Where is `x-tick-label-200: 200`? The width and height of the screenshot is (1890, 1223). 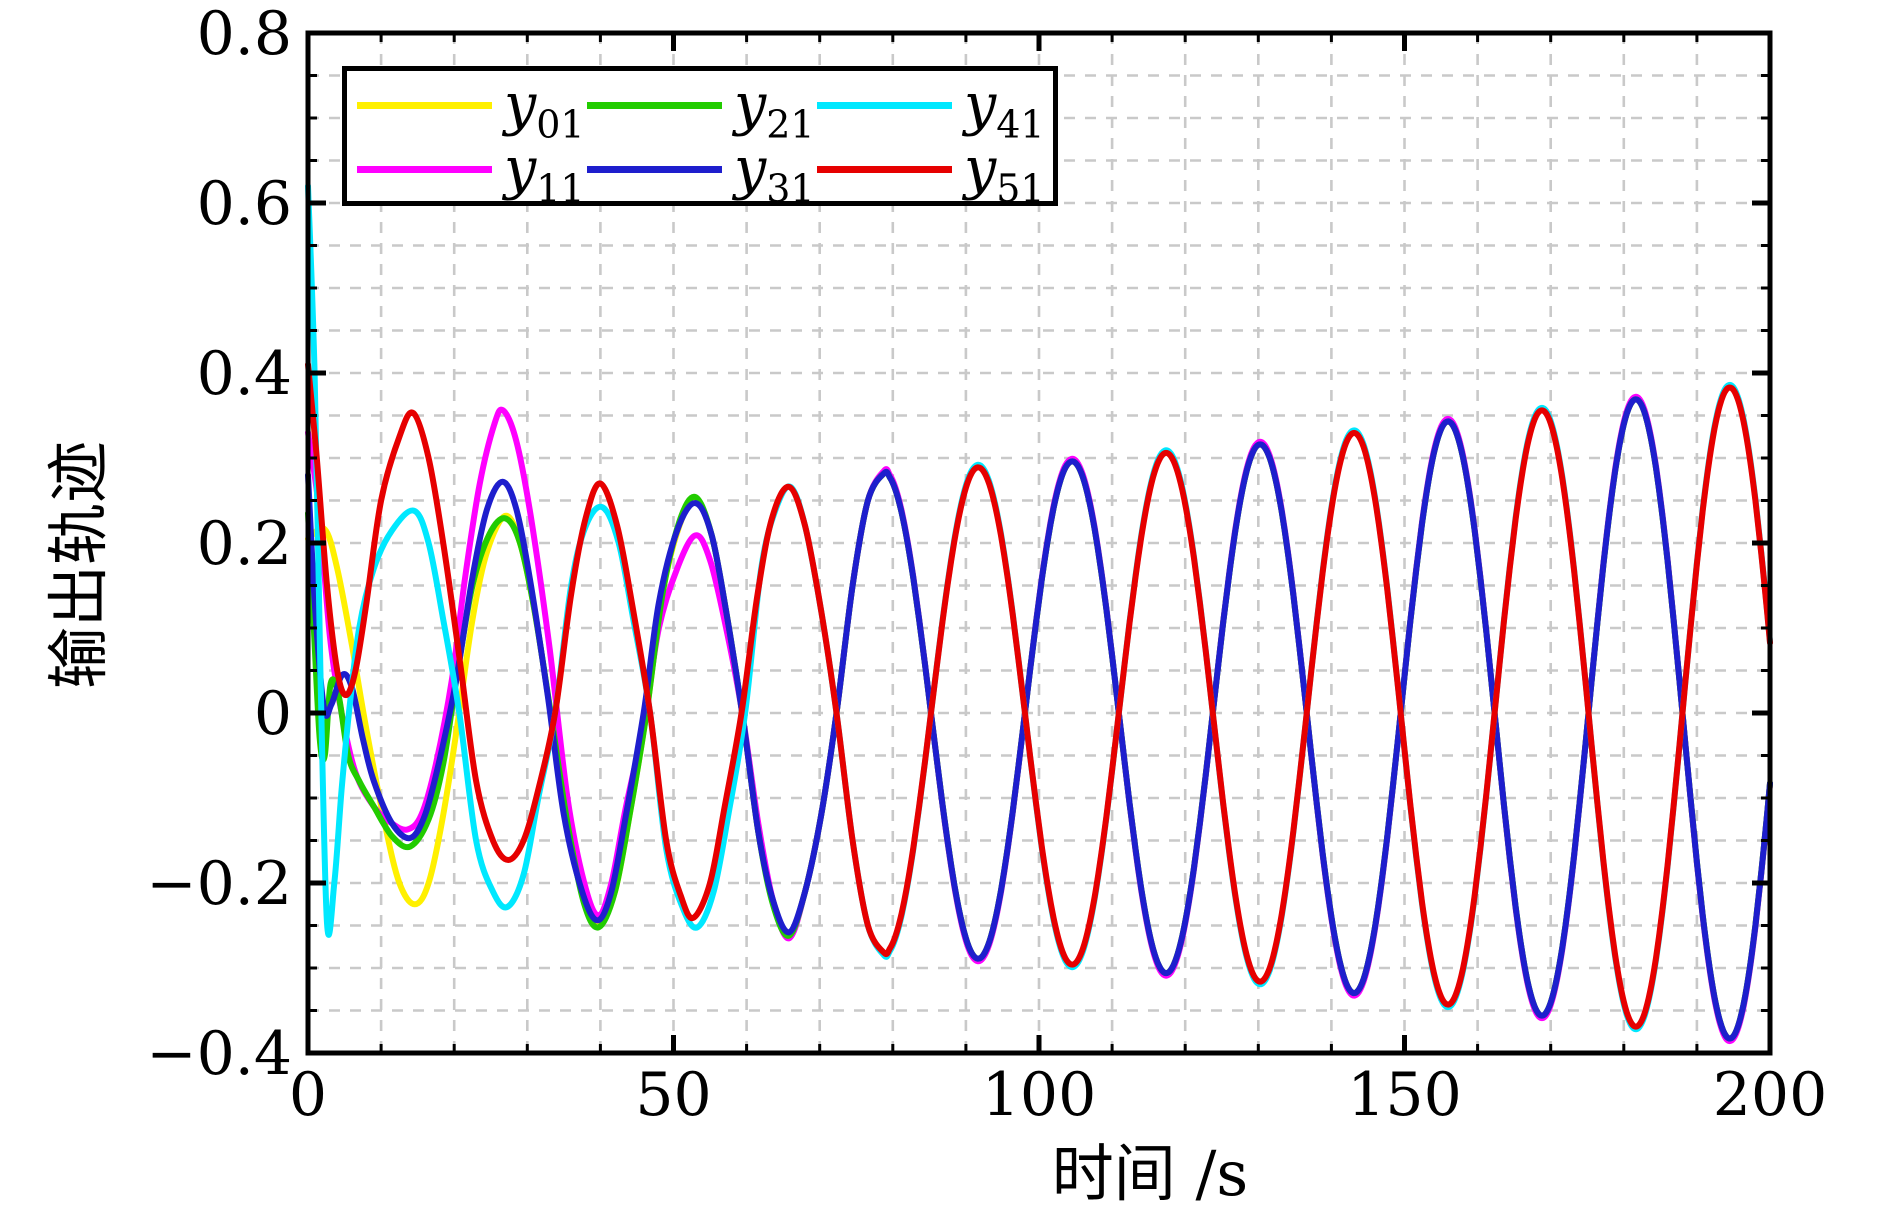 x-tick-label-200: 200 is located at coordinates (1770, 1095).